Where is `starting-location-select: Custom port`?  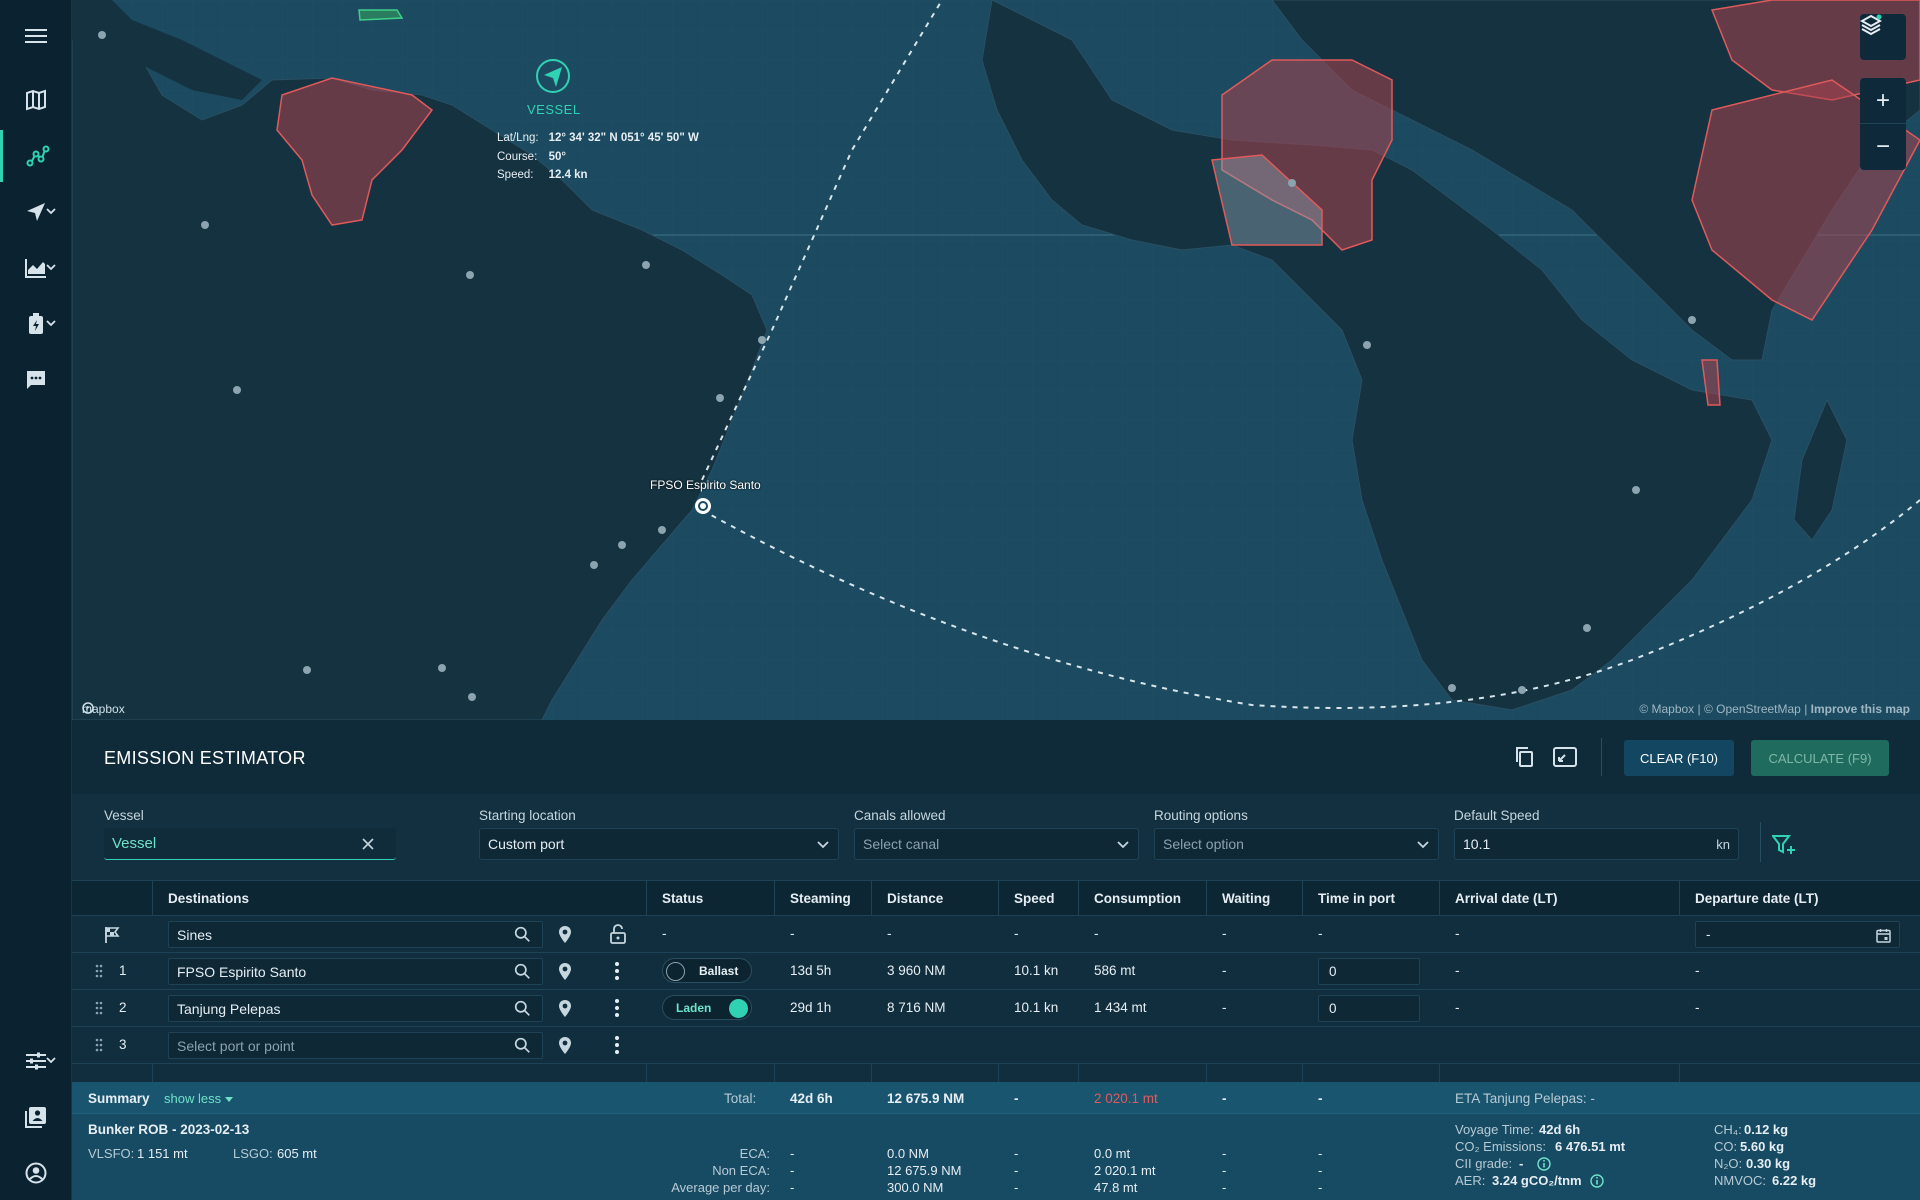
starting-location-select: Custom port is located at coordinates (659, 844).